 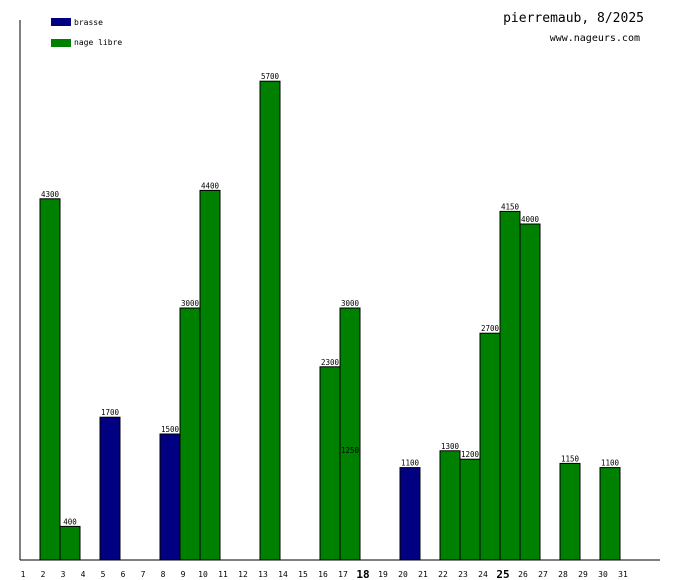 What do you see at coordinates (610, 463) in the screenshot?
I see `value-label-nage-libre-day-30: 1100` at bounding box center [610, 463].